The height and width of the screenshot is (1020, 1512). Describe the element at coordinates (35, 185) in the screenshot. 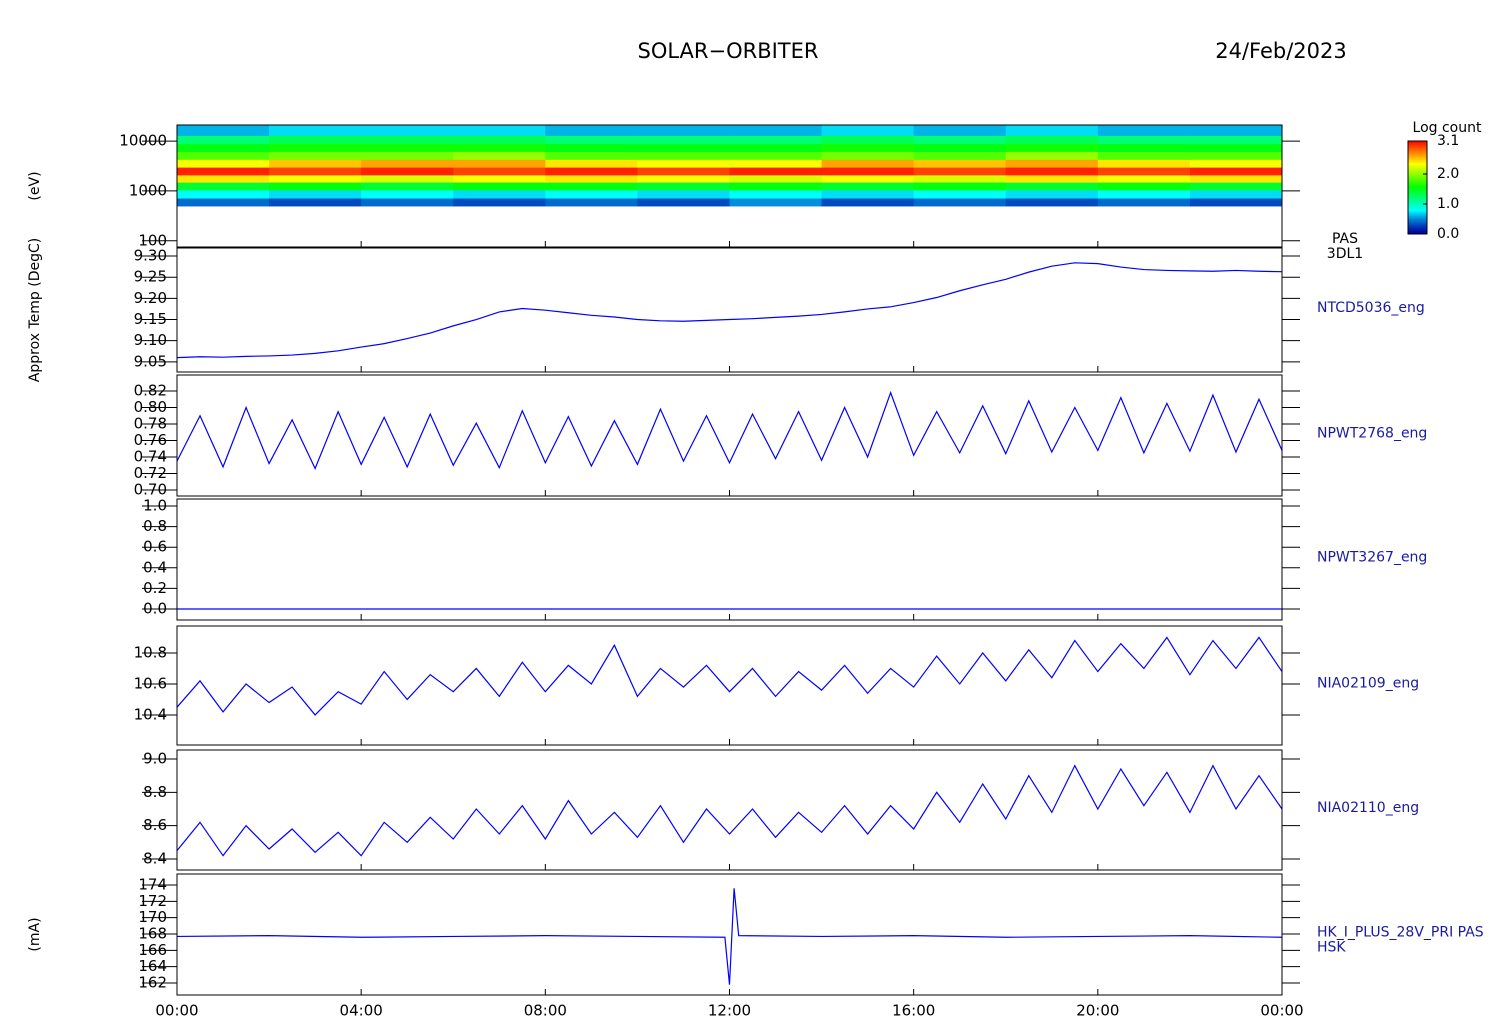

I see `y-axis-label: (eV)` at that location.